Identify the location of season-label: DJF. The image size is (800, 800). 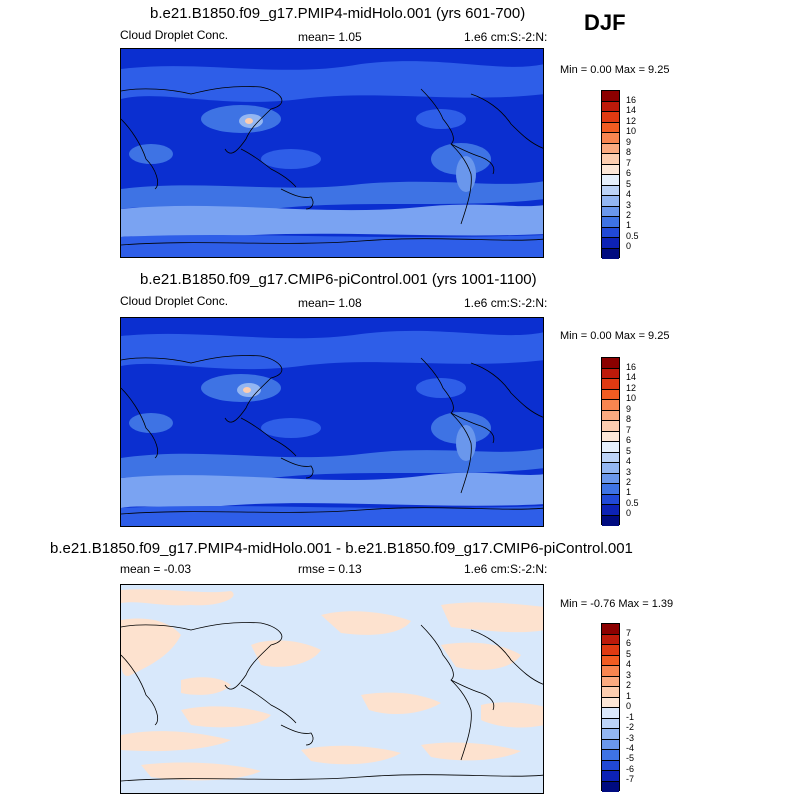
(605, 22).